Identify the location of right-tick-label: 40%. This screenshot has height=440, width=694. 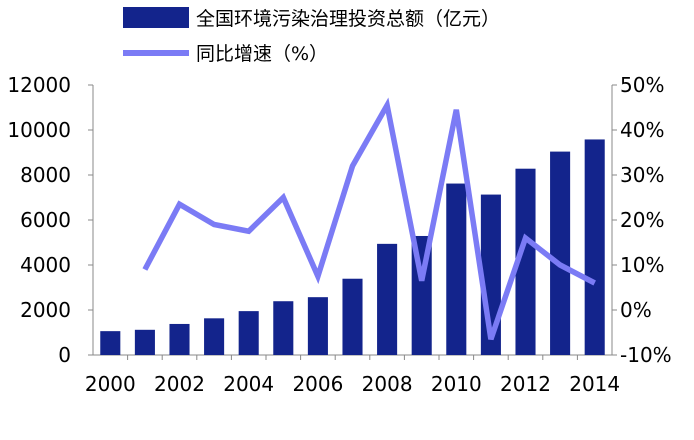
(642, 130).